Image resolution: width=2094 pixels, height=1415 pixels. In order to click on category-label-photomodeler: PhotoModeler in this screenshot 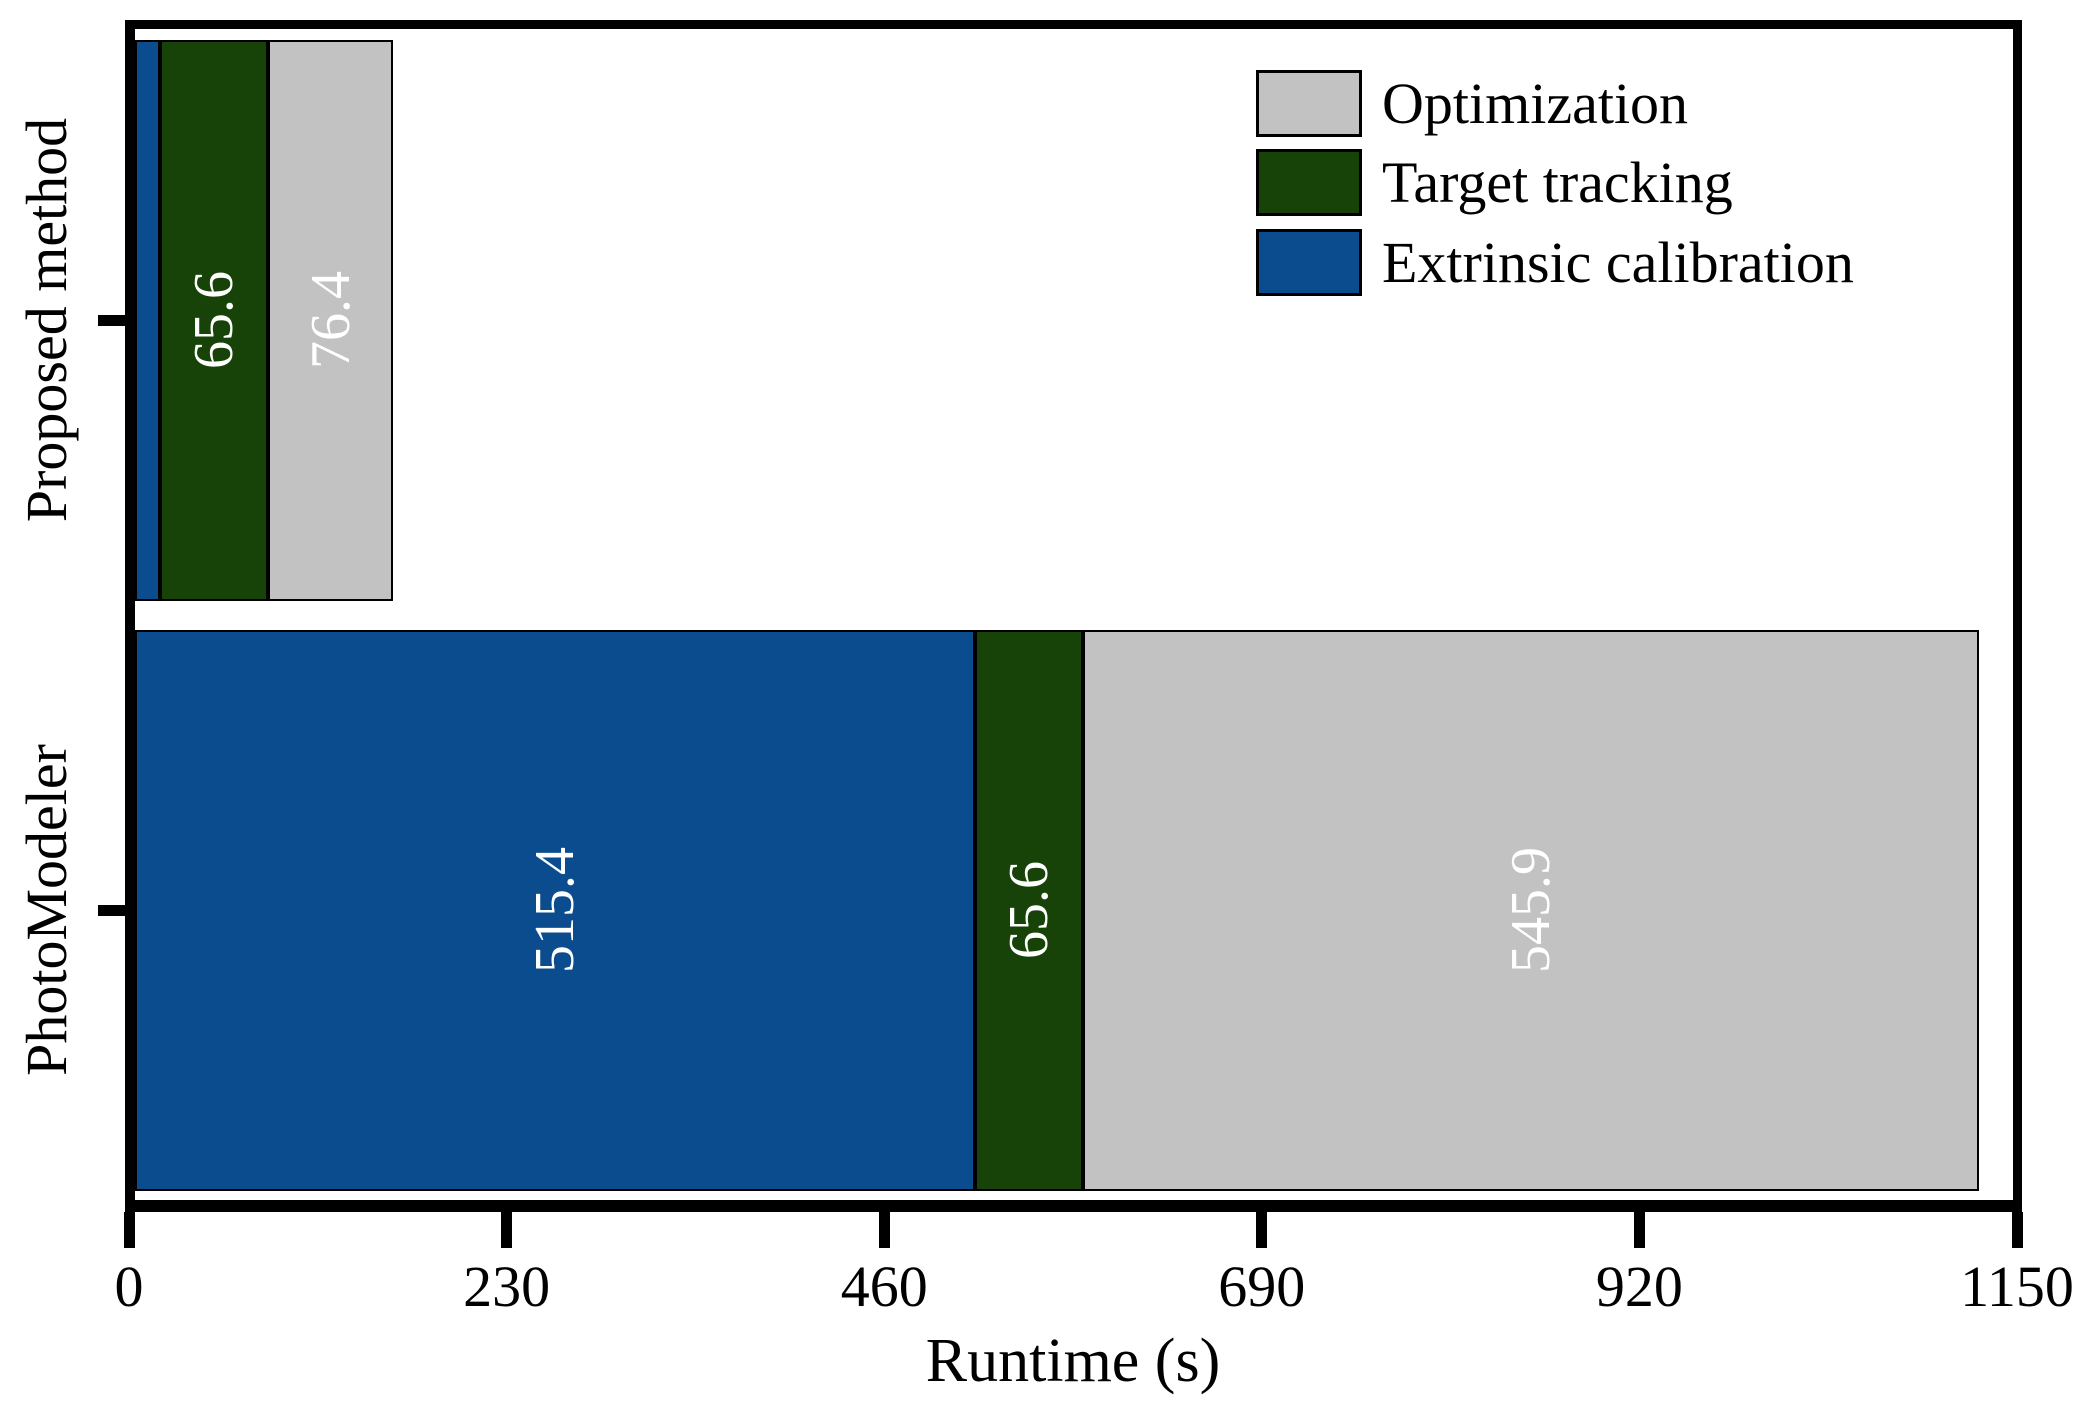, I will do `click(46, 910)`.